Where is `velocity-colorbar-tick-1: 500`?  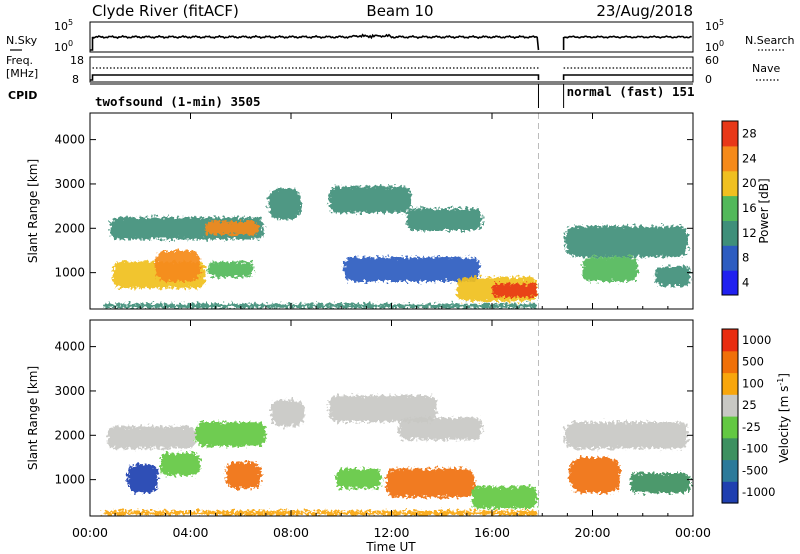
velocity-colorbar-tick-1: 500 is located at coordinates (753, 362).